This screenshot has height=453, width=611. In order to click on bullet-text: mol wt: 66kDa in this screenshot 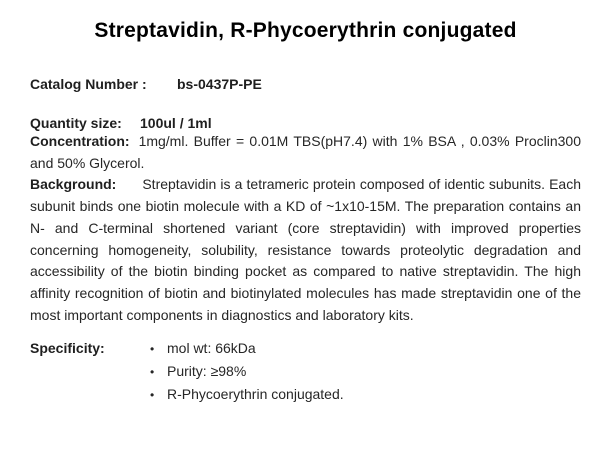, I will do `click(211, 348)`.